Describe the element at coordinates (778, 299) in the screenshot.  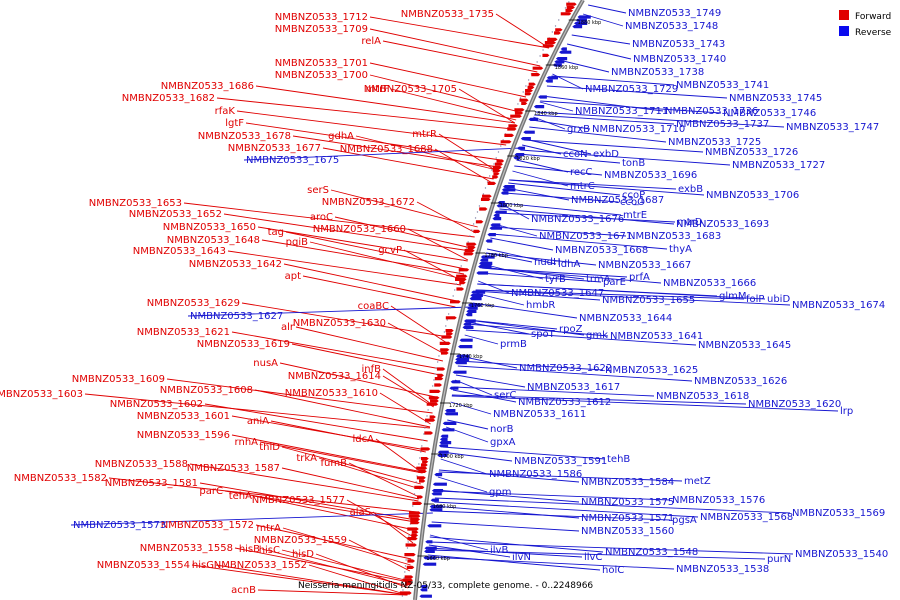
I see `reverse-gene-label: ubiD` at that location.